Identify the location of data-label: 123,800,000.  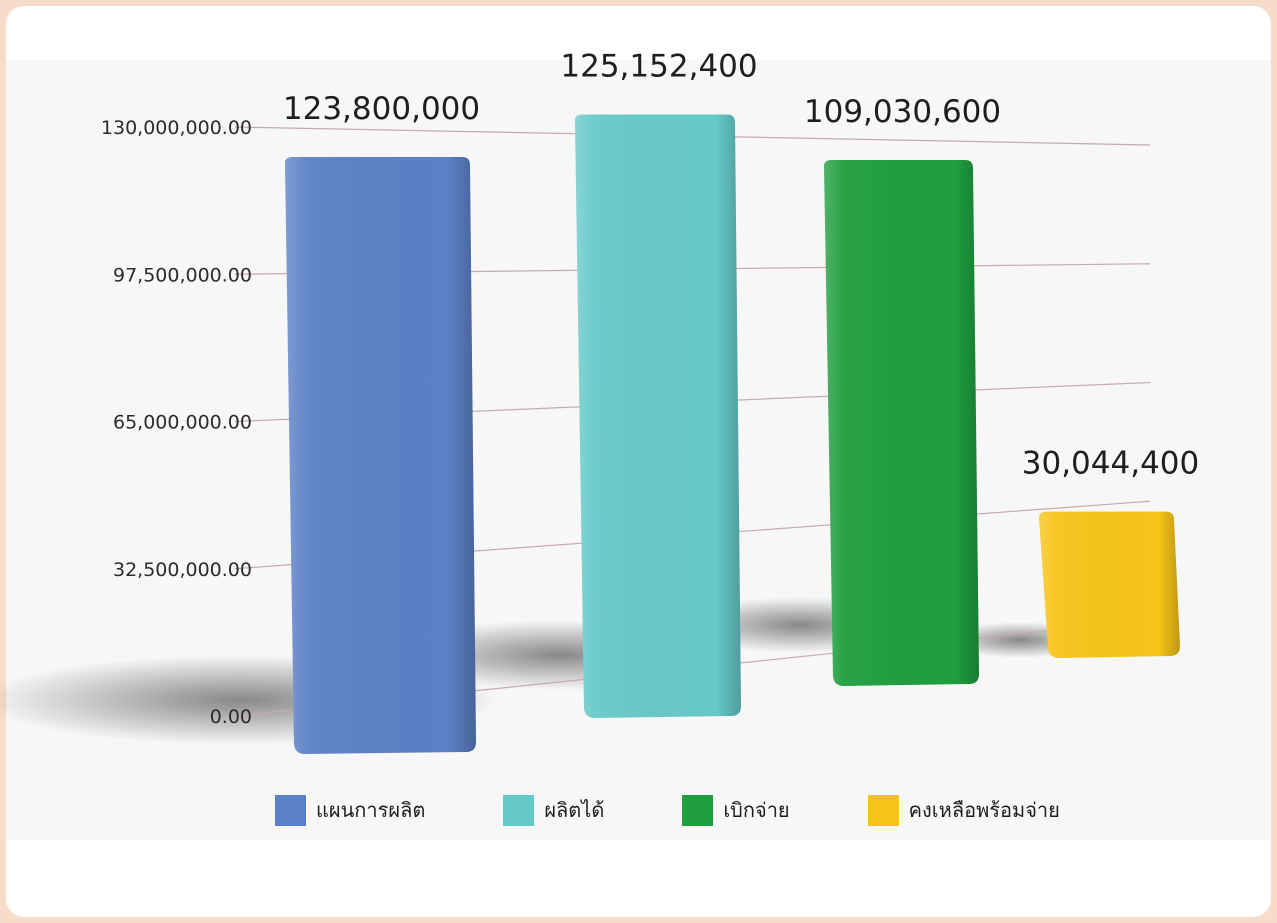
(381, 109).